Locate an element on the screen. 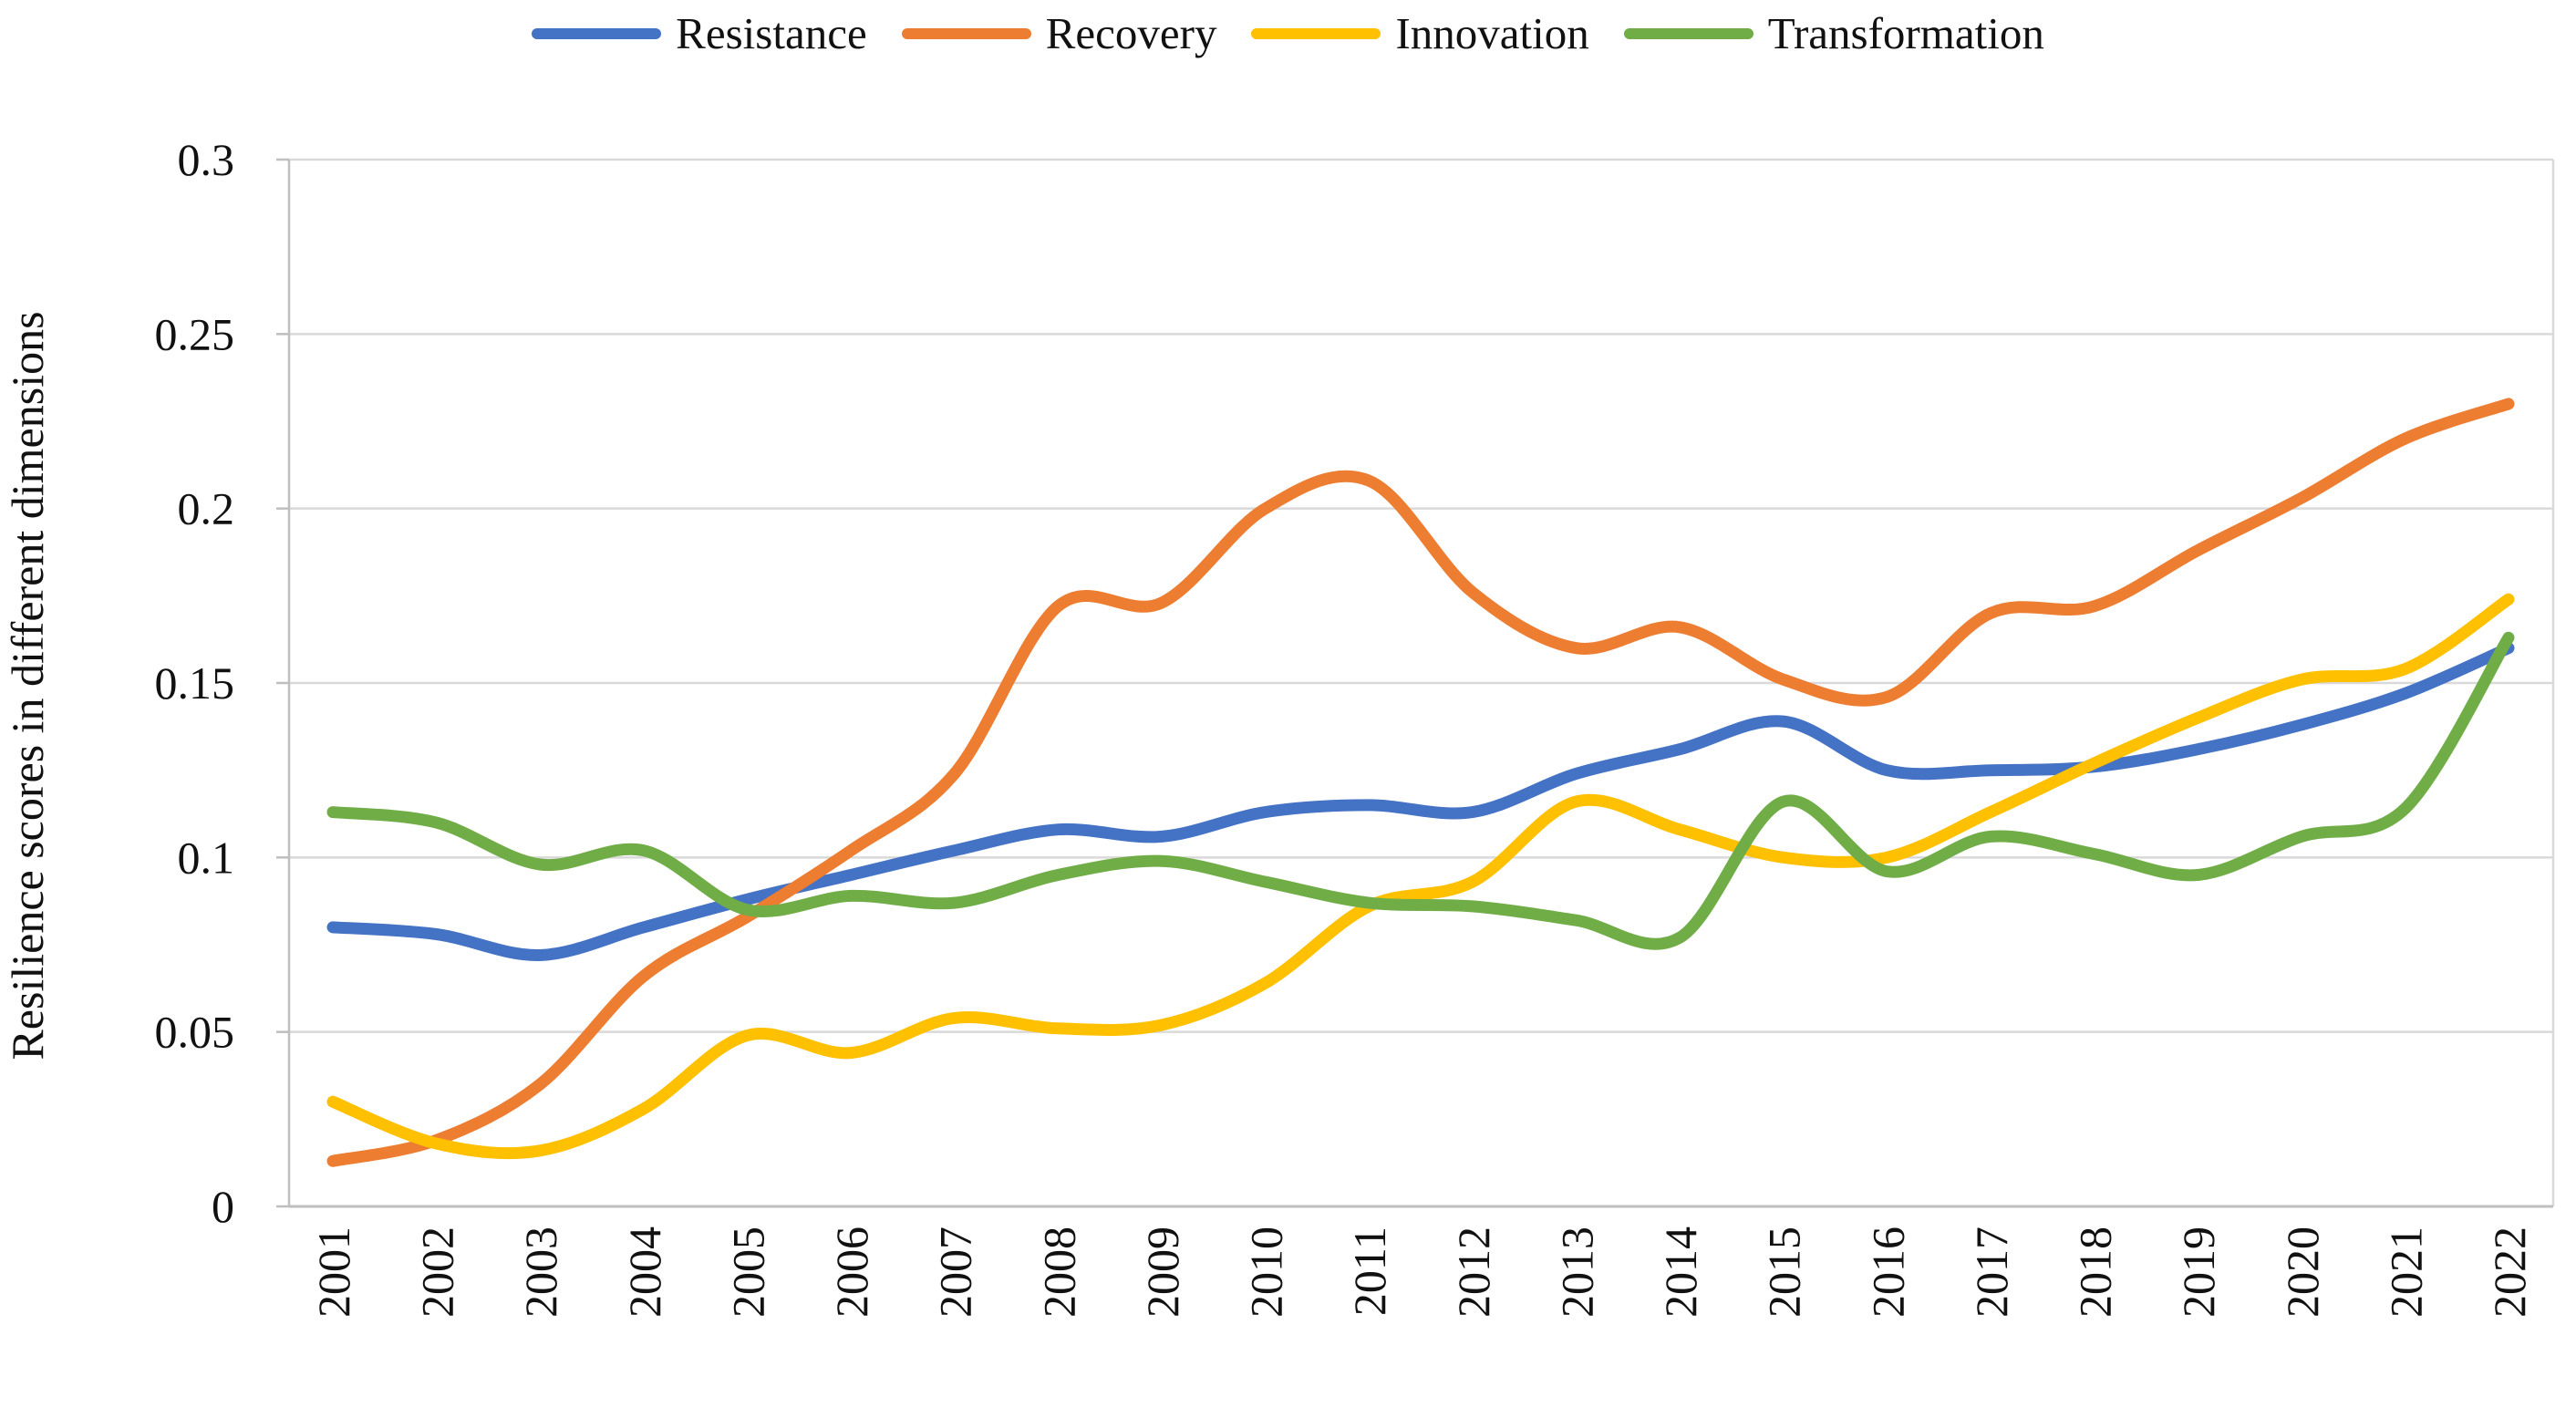 This screenshot has width=2576, height=1428. y-tick-label: 0.3 is located at coordinates (206, 160).